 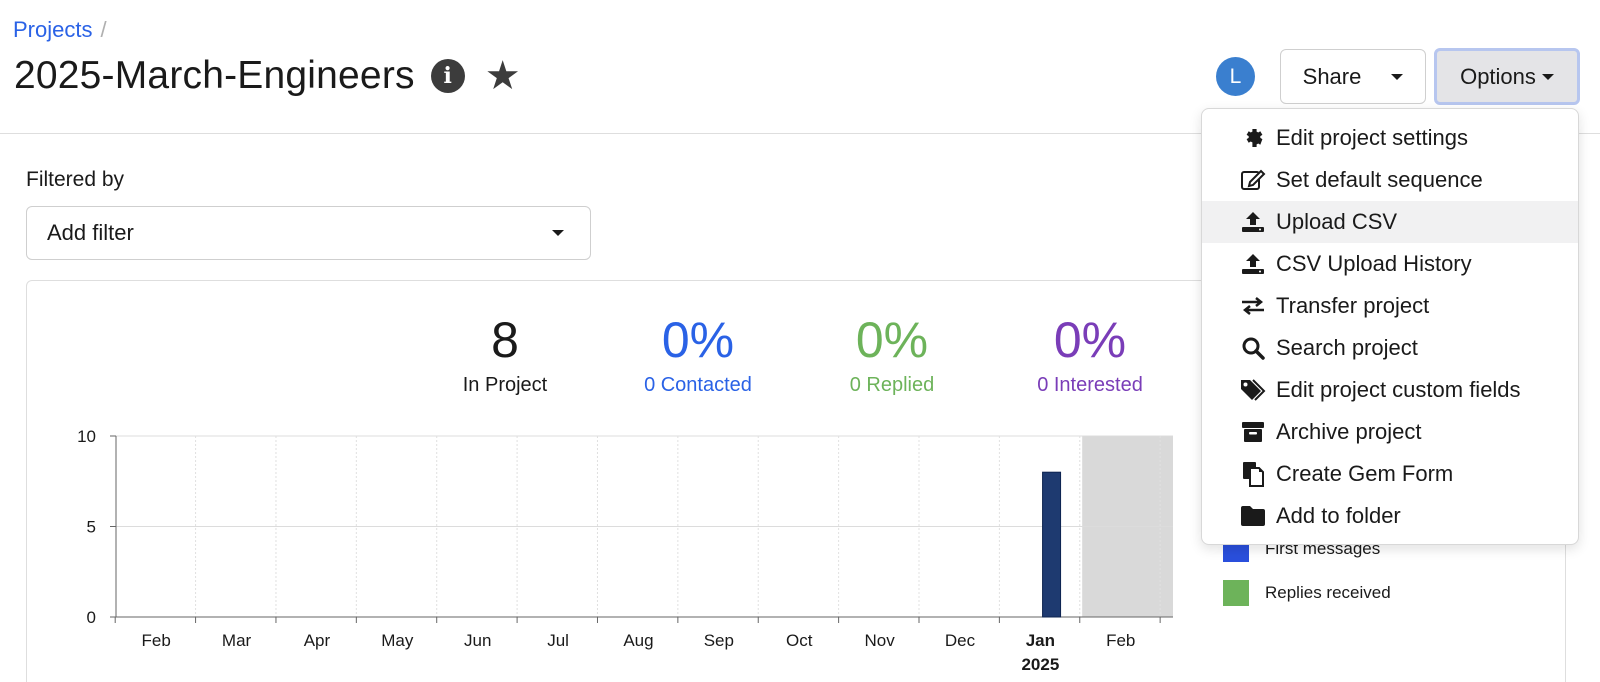 I want to click on menu-item-label: Edit project custom fields, so click(x=1398, y=389).